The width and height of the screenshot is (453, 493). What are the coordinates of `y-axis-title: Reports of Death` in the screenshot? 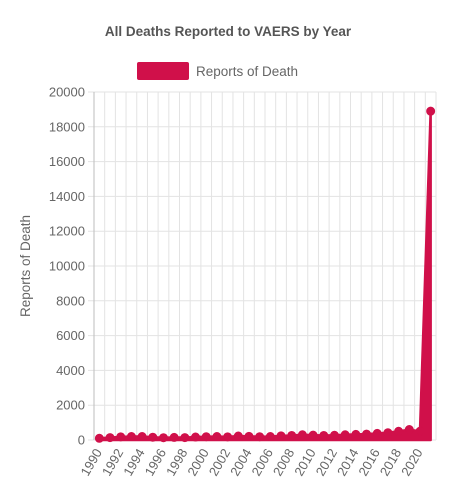 It's located at (25, 266).